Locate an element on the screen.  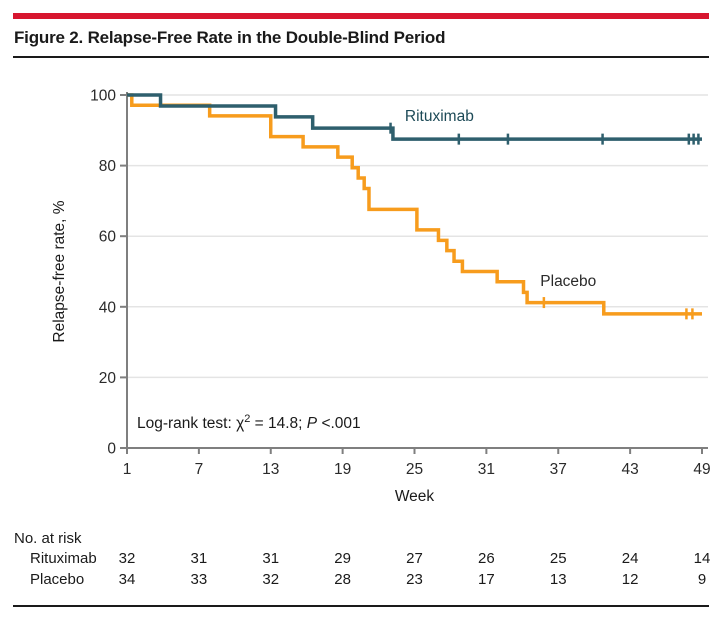
y-axis-title: Relapse-free rate, % is located at coordinates (59, 271).